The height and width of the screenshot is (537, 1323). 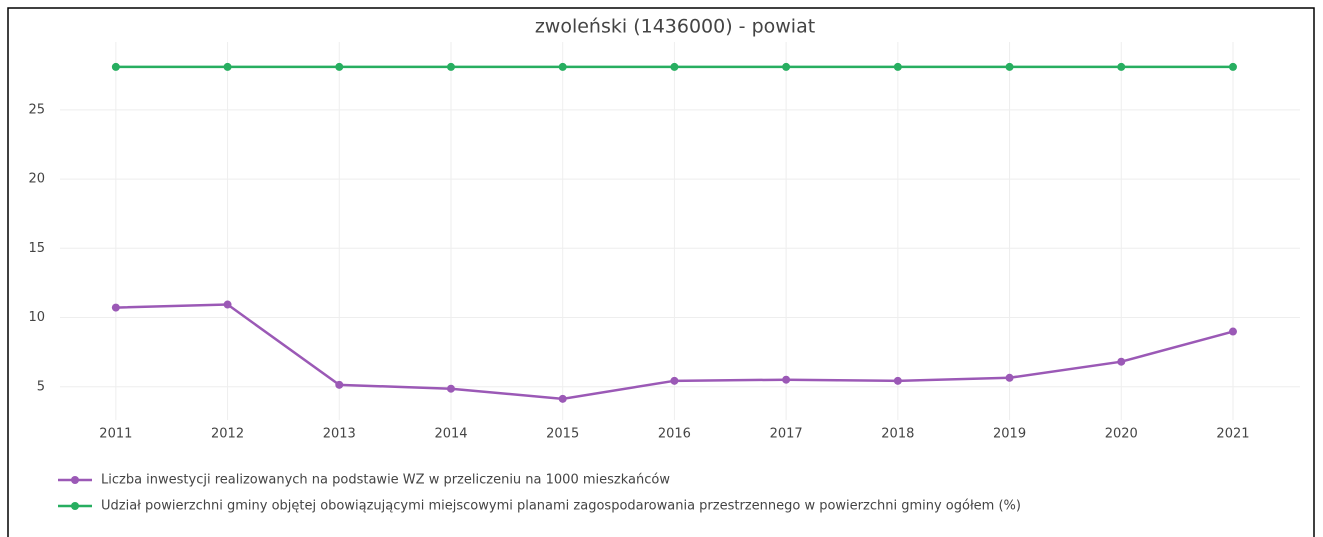 What do you see at coordinates (36, 179) in the screenshot?
I see `y-tick-label: 20` at bounding box center [36, 179].